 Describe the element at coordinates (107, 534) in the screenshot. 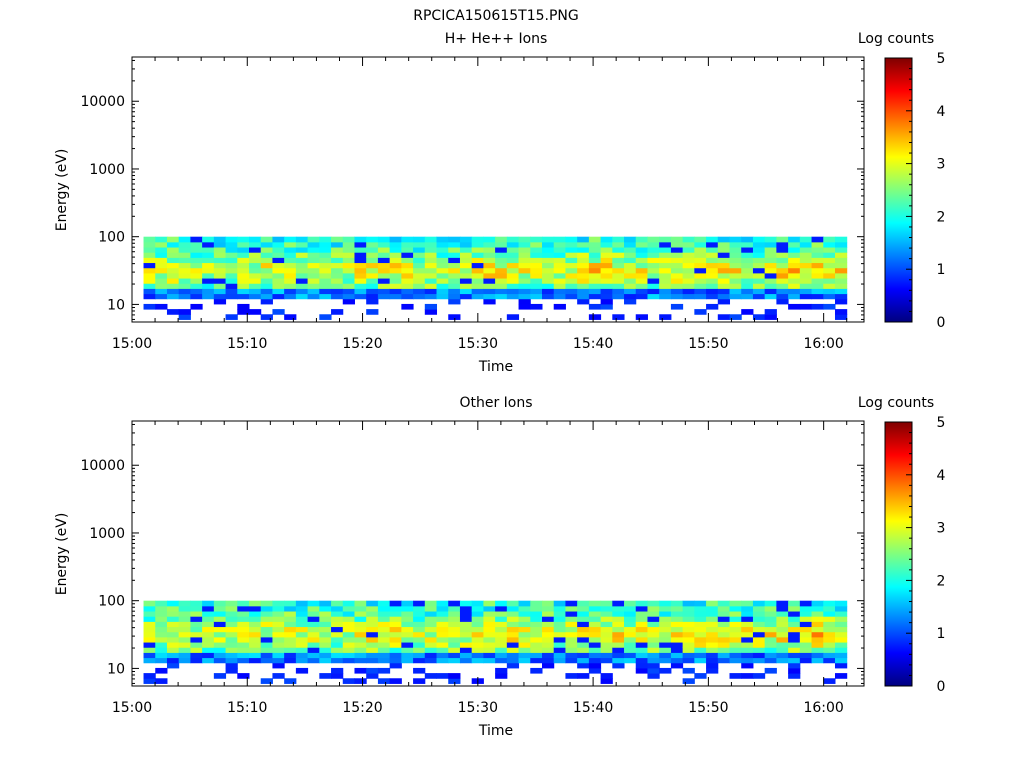

I see `y-tick-label: 1000` at that location.